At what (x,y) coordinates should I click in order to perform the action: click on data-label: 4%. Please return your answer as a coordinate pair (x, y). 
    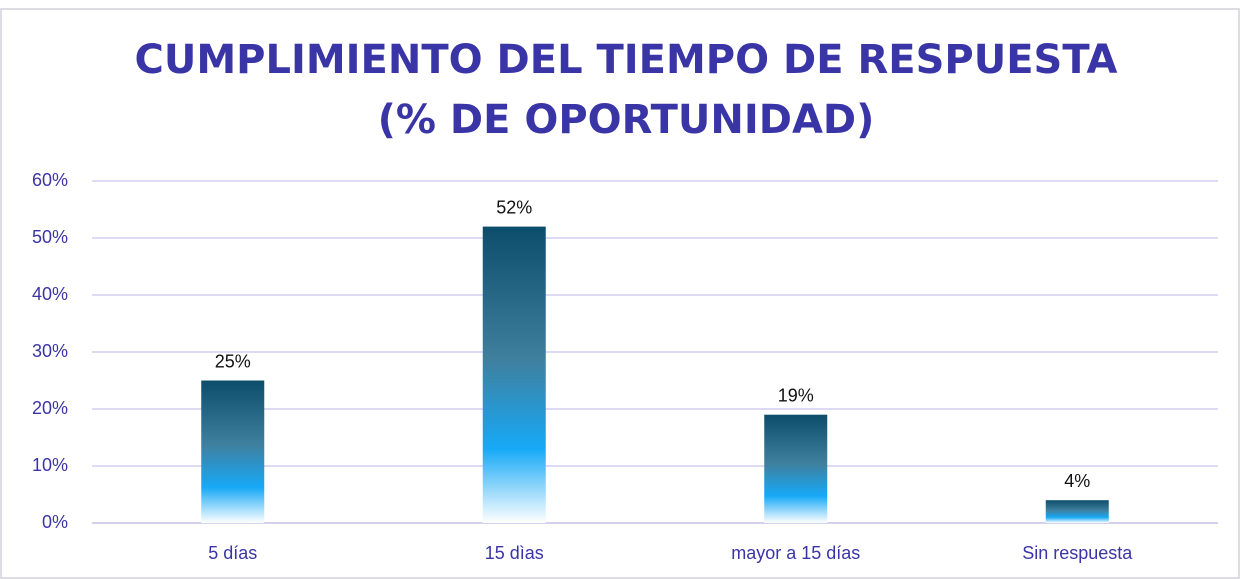
    Looking at the image, I should click on (1077, 481).